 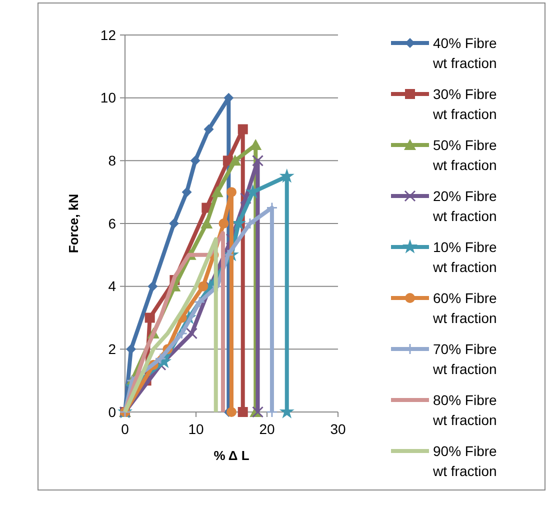 What do you see at coordinates (465, 104) in the screenshot?
I see `legend-label: 30% Fibre wt fraction` at bounding box center [465, 104].